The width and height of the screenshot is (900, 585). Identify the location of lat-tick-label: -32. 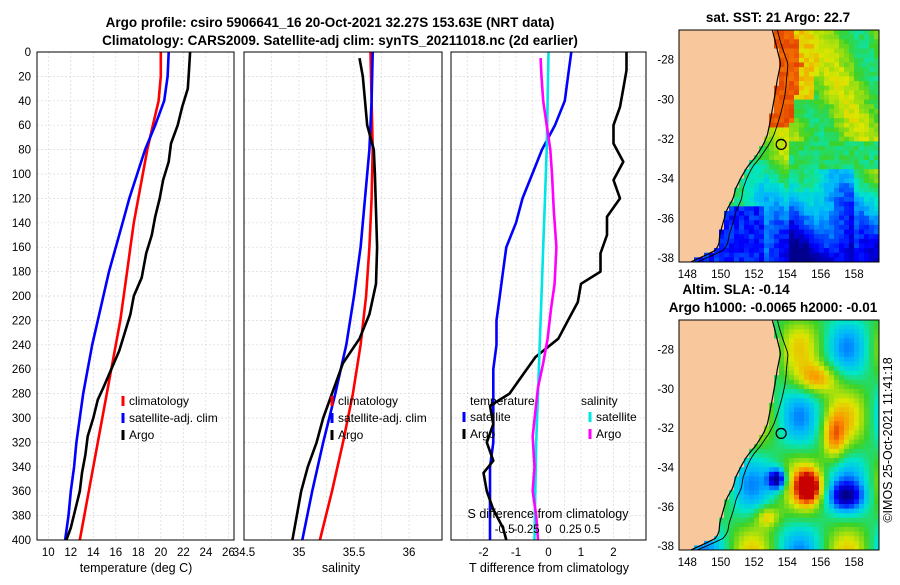
(665, 429).